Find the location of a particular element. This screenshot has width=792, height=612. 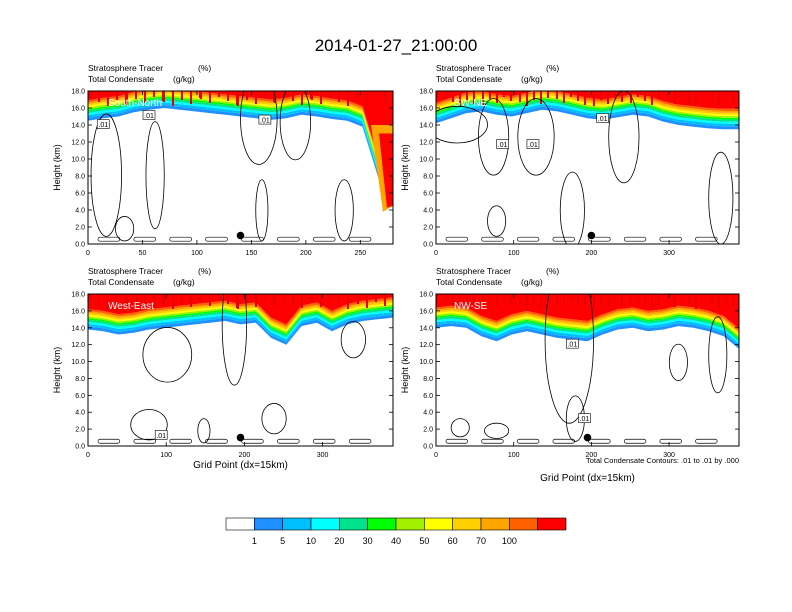

plot-area: .01 .01 .01 is located at coordinates (240, 167).